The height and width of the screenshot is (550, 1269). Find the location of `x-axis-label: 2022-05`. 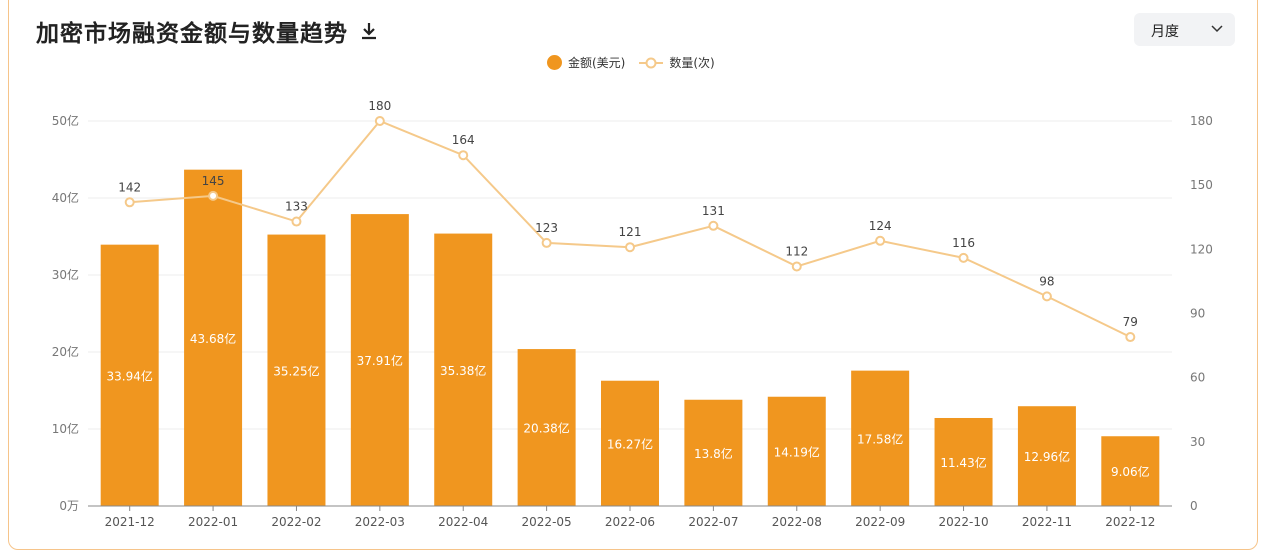

x-axis-label: 2022-05 is located at coordinates (547, 522).